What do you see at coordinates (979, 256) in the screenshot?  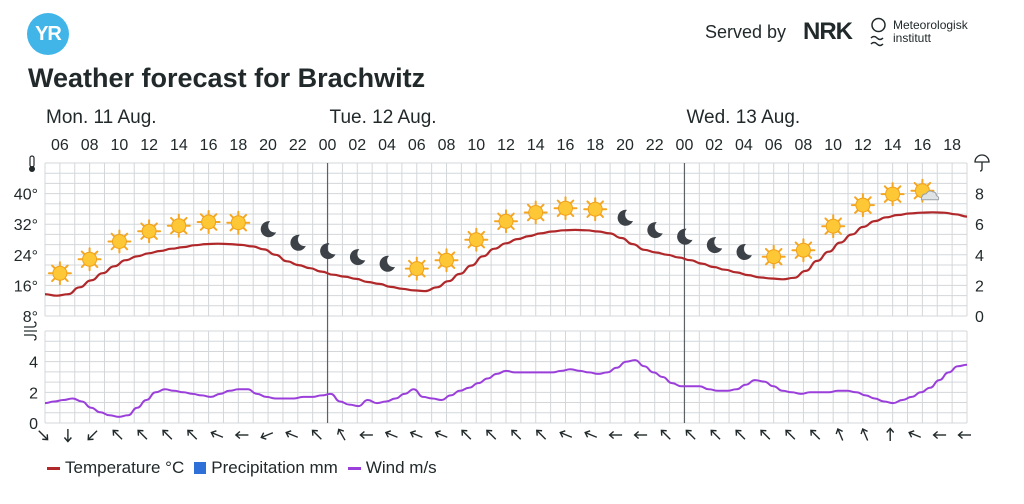 I see `precipitation-tick-label: 4` at bounding box center [979, 256].